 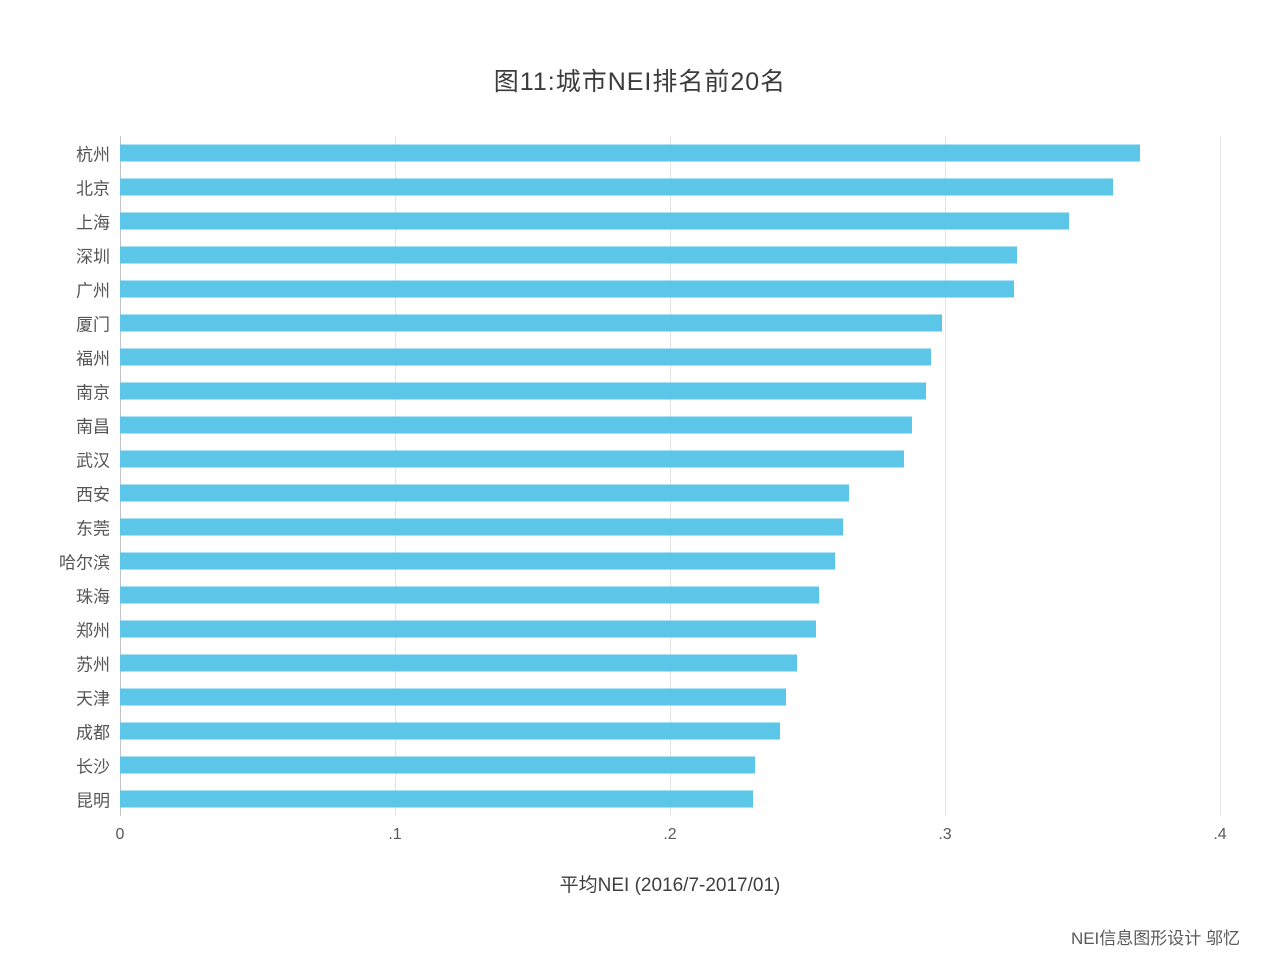 I want to click on x-tick-label: .3, so click(x=945, y=834).